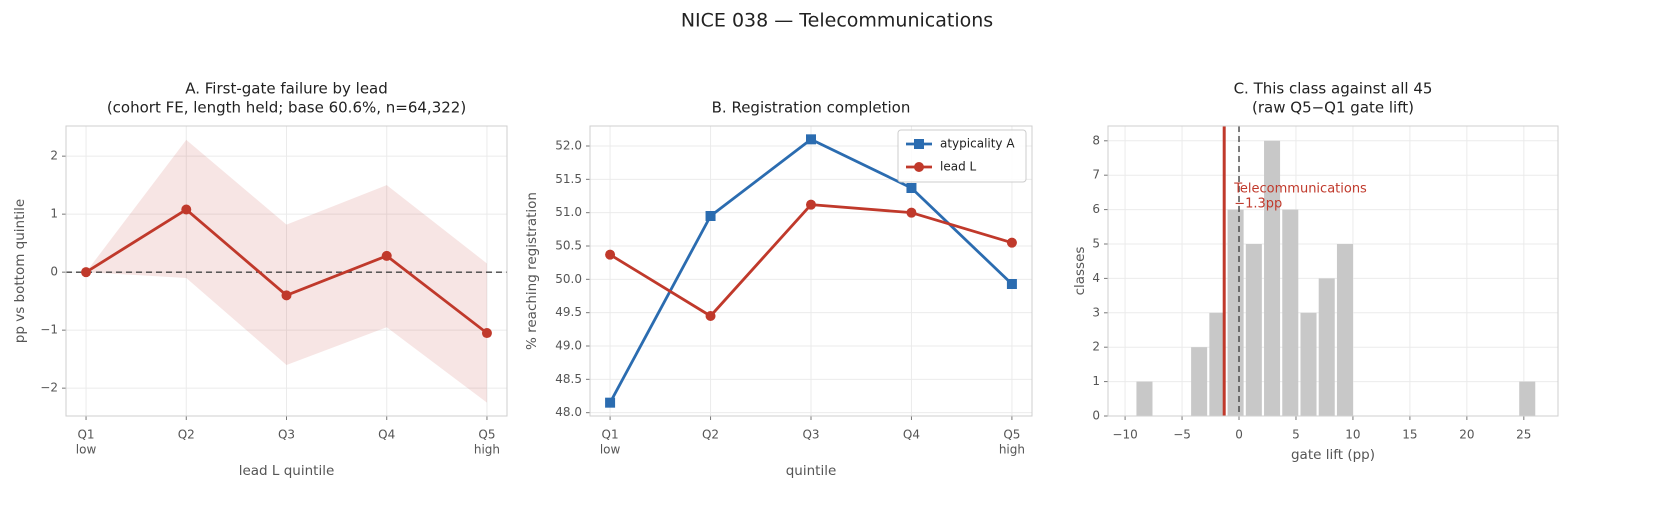 Image resolution: width=1675 pixels, height=527 pixels. Describe the element at coordinates (1124, 435) in the screenshot. I see `x-tick-label: −10` at that location.